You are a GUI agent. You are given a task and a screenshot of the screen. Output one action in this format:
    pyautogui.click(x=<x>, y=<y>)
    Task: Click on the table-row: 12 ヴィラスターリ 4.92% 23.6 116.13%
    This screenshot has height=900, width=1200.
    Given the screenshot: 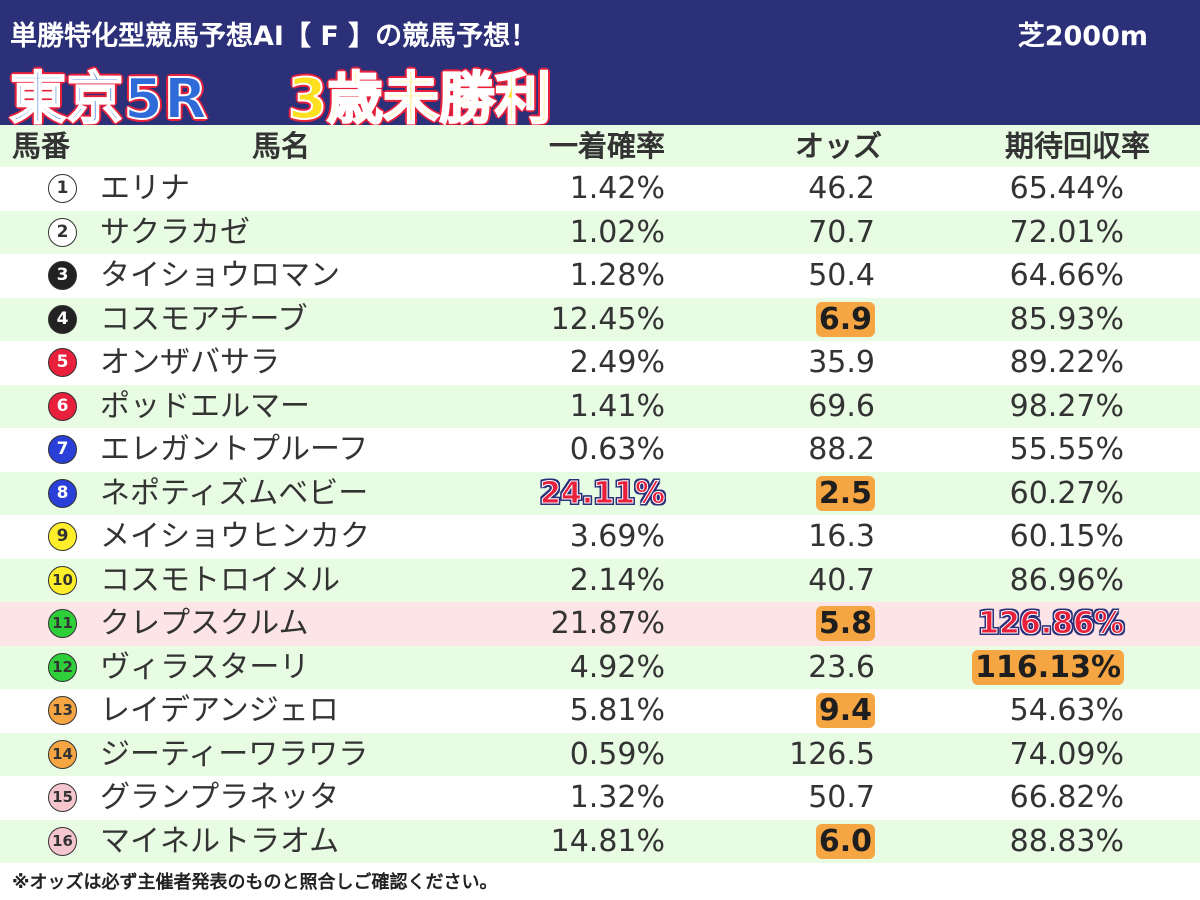 What is the action you would take?
    pyautogui.click(x=600, y=667)
    